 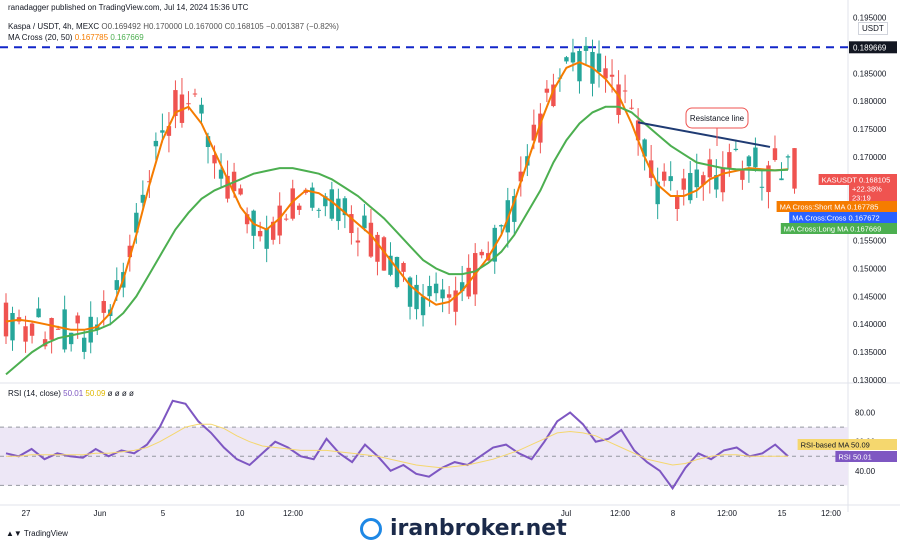 What do you see at coordinates (240, 513) in the screenshot?
I see `time-tick-label: 10` at bounding box center [240, 513].